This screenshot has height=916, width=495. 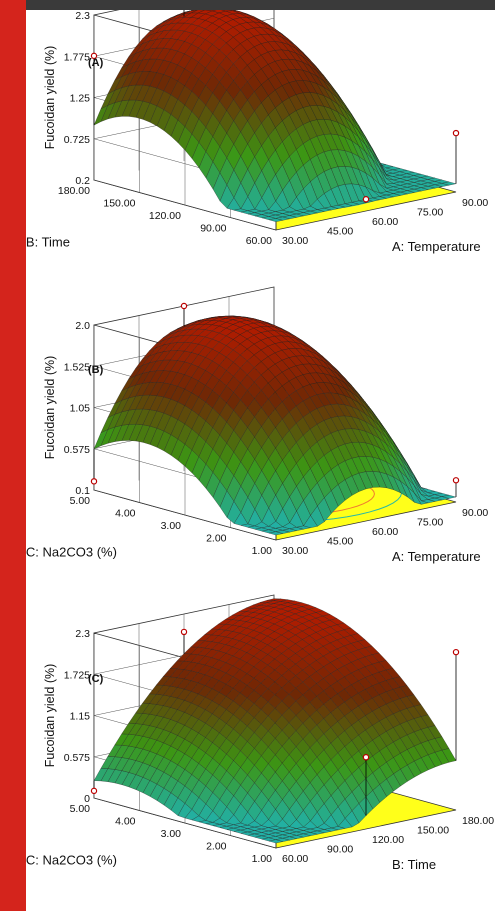 I want to click on z-tick-label: 0.2, so click(x=82, y=181).